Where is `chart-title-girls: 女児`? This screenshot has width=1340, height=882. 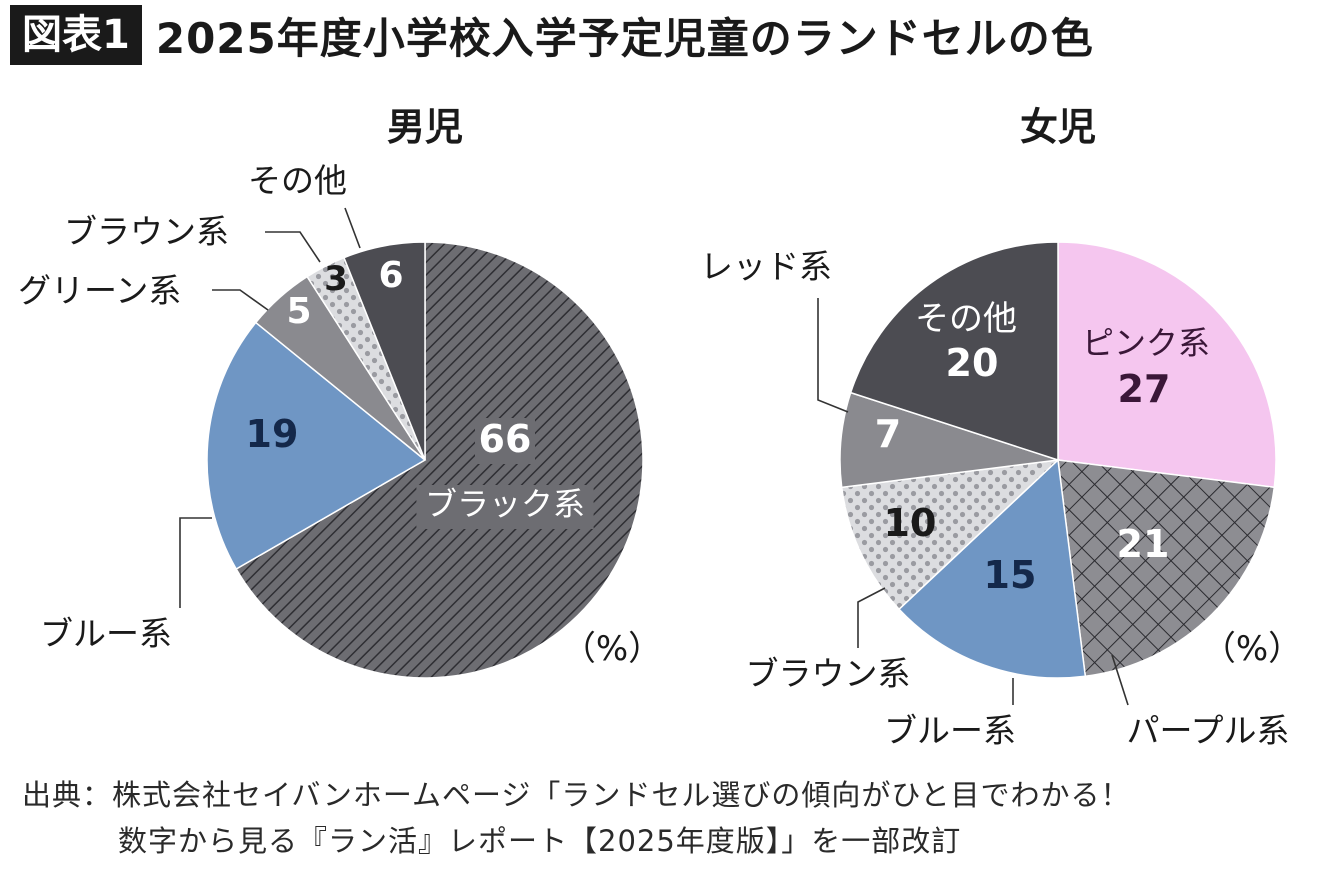
chart-title-girls: 女児 is located at coordinates (1058, 127).